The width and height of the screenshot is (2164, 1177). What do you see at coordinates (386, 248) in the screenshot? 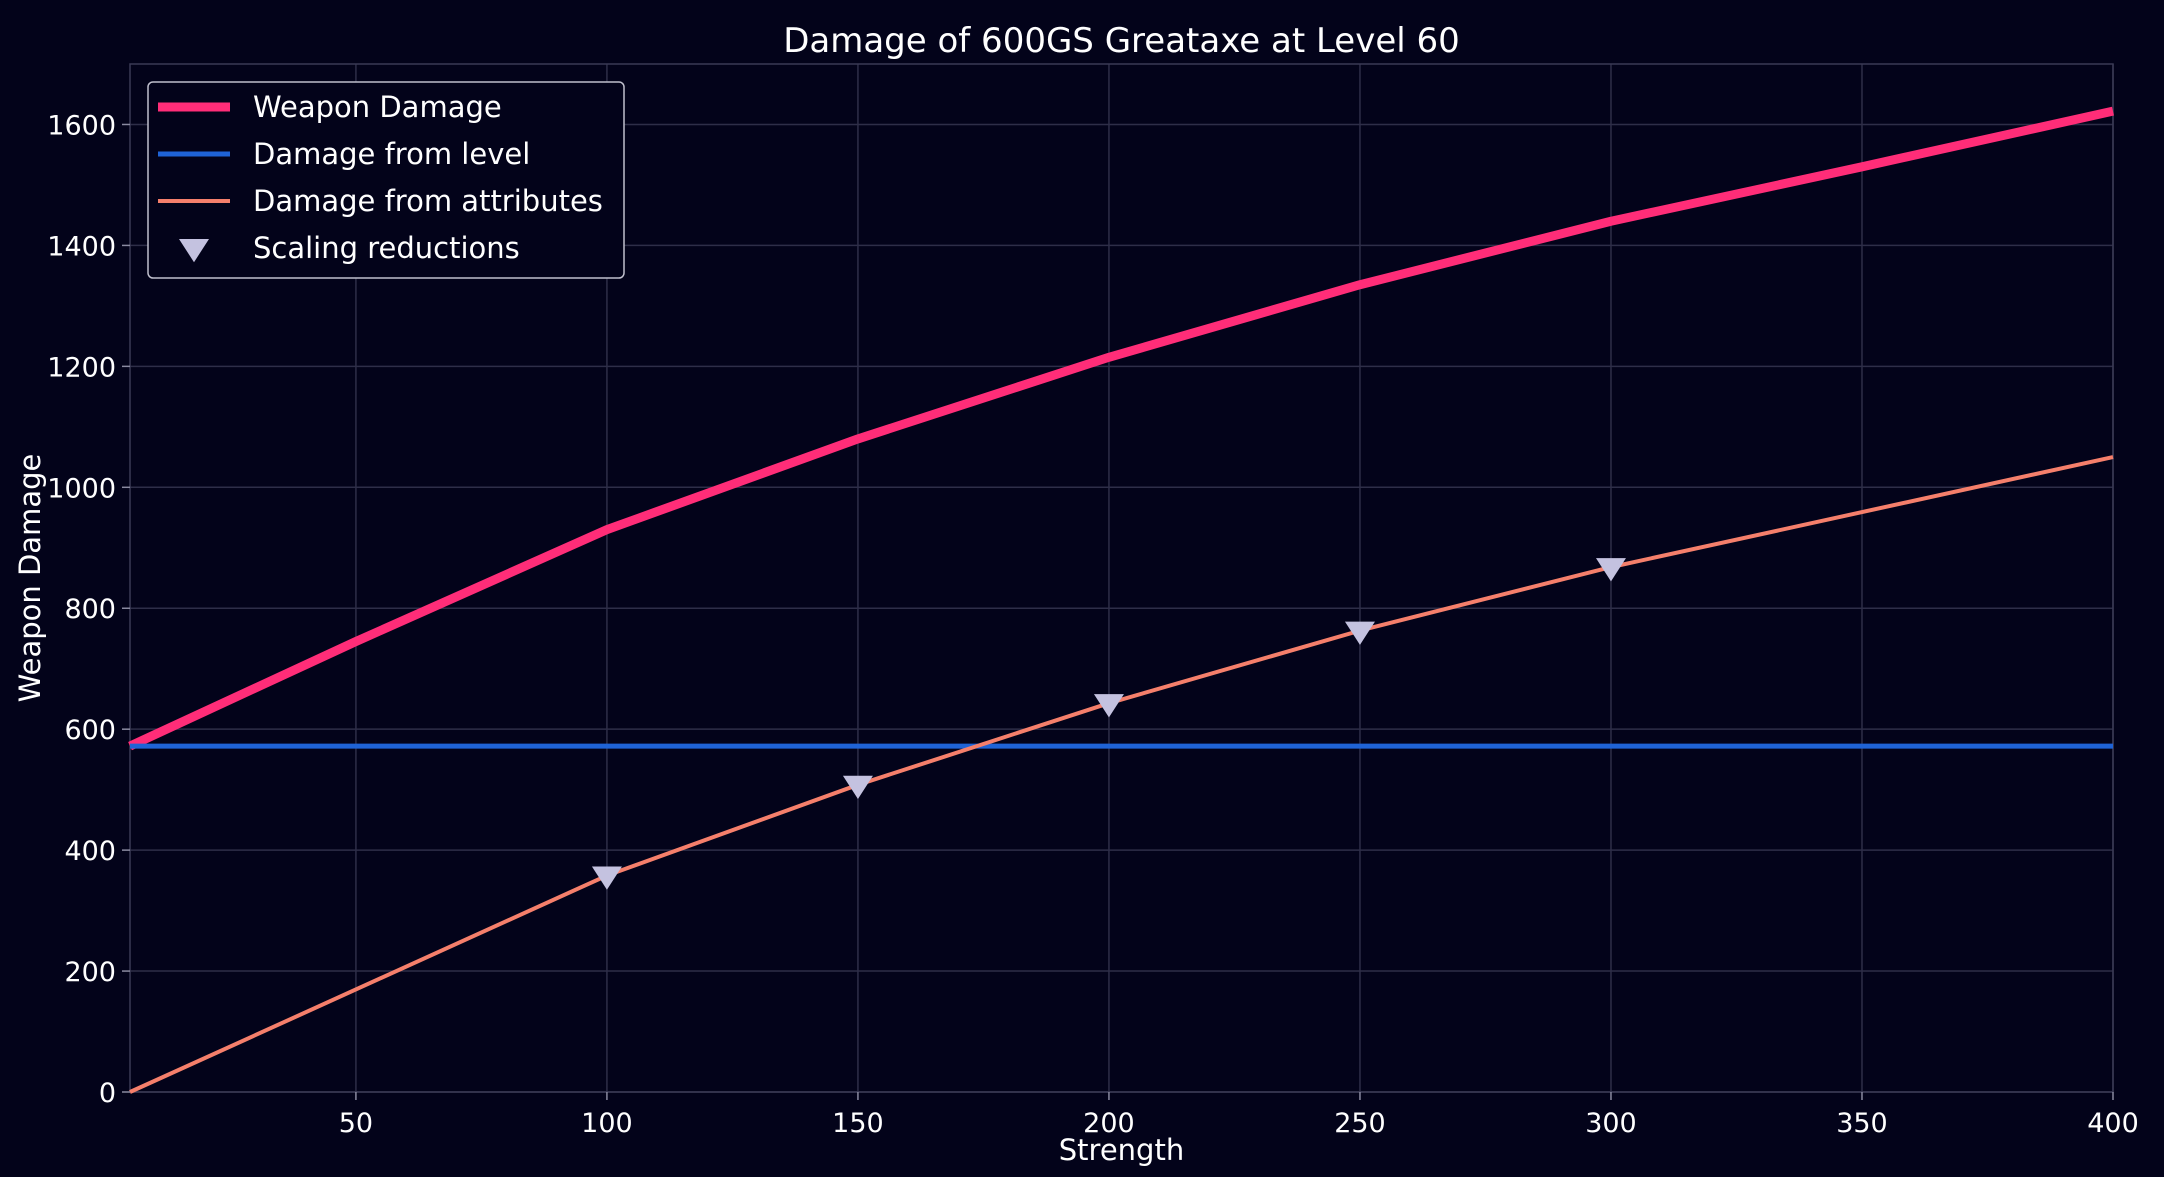
I see `legend-label: Scaling reductions` at bounding box center [386, 248].